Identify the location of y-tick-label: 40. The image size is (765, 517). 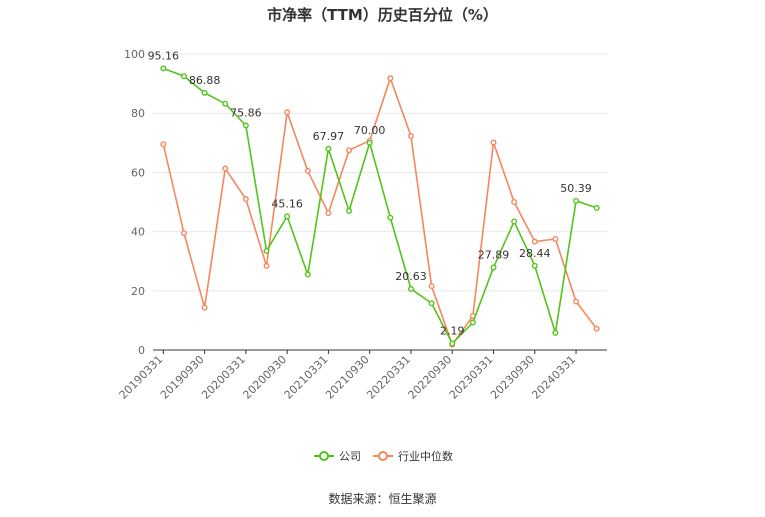
(138, 232).